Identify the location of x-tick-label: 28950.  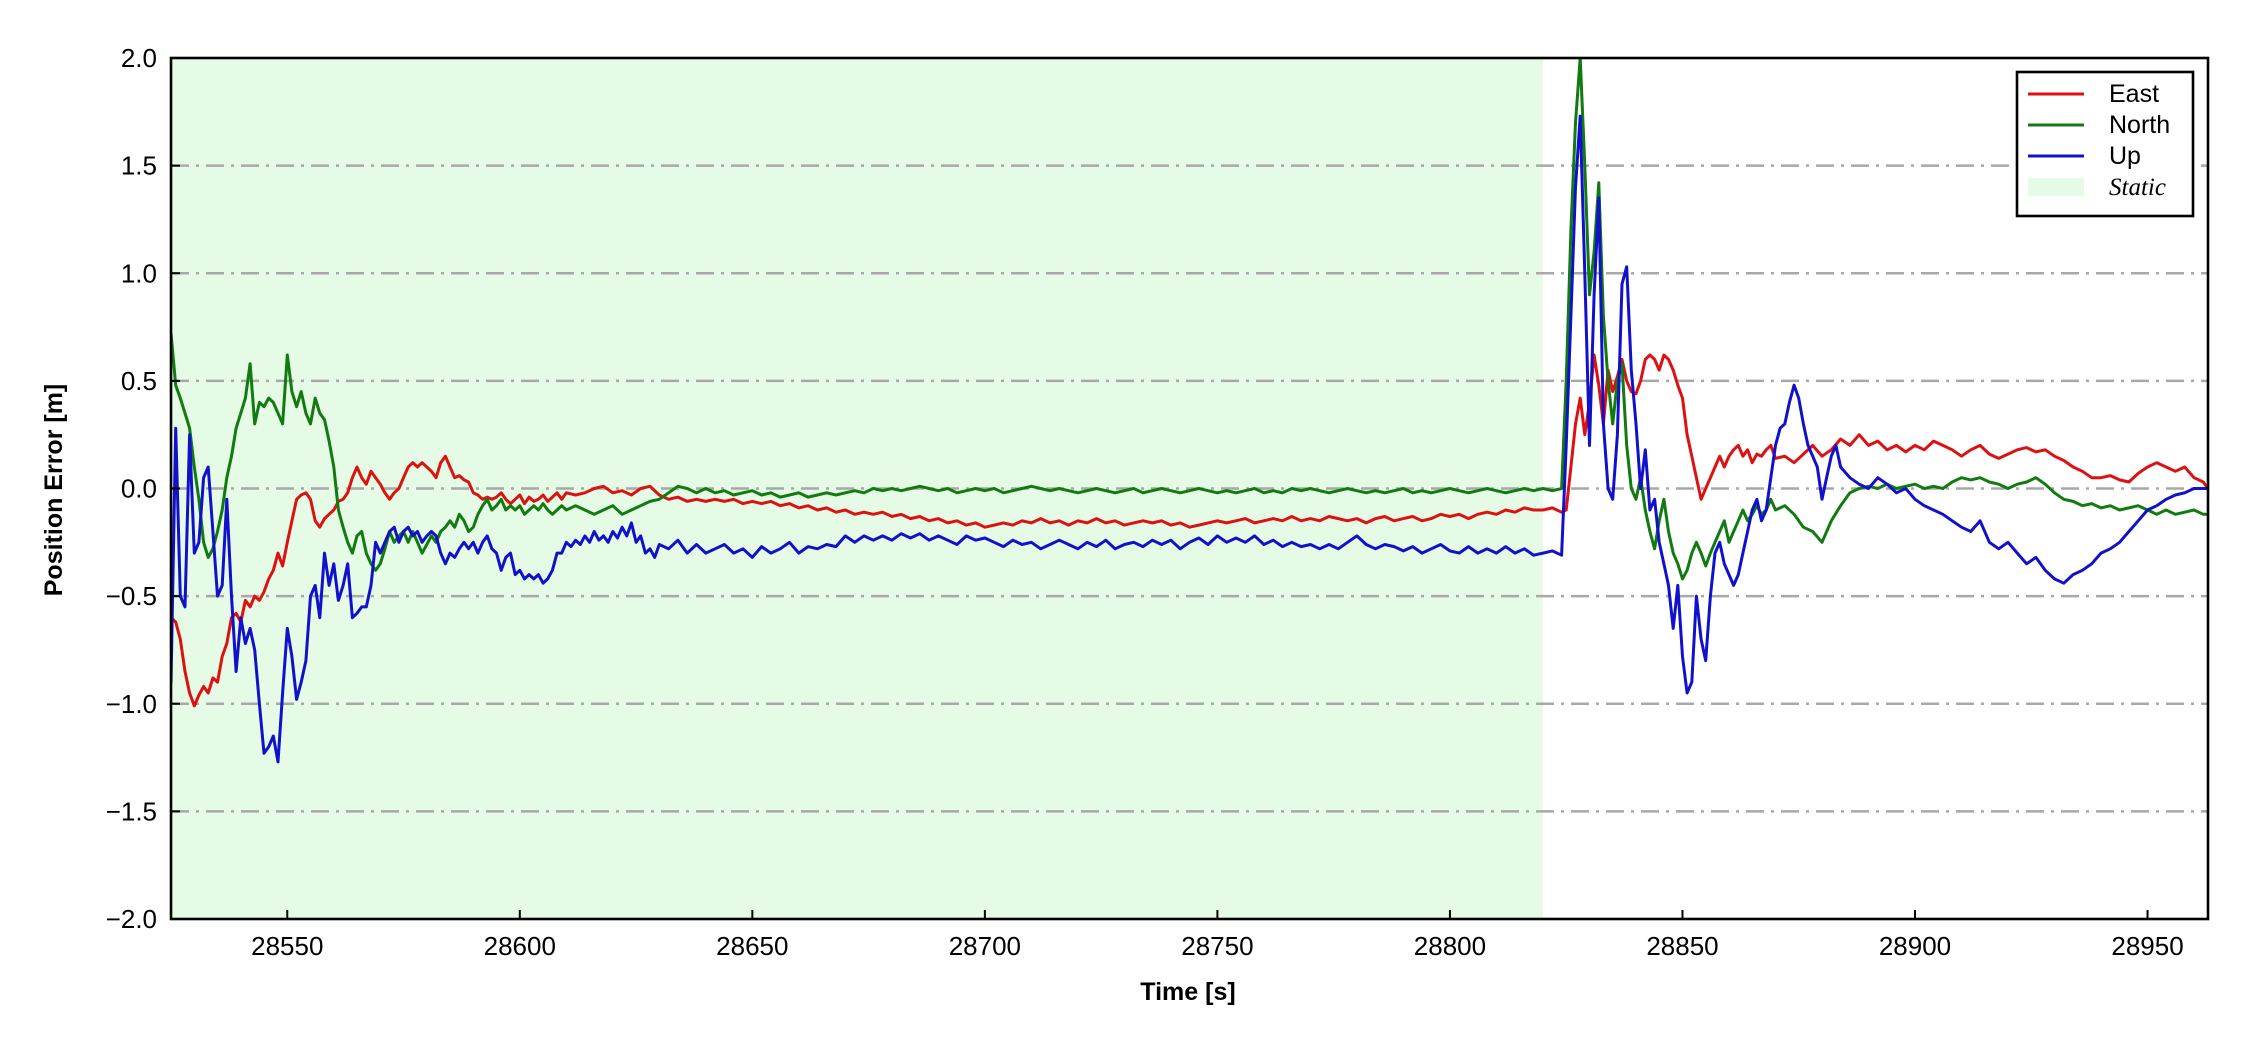
(2147, 946).